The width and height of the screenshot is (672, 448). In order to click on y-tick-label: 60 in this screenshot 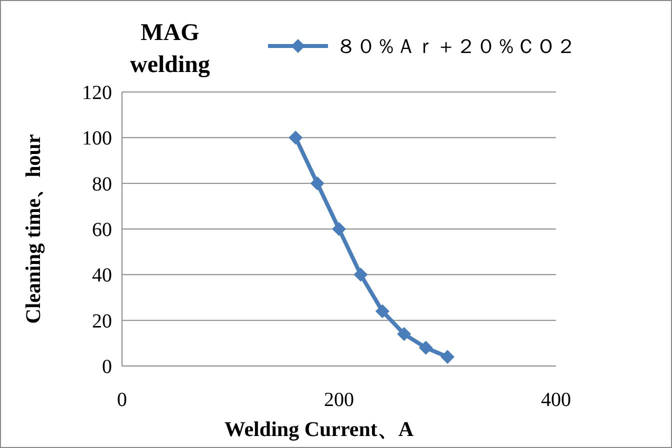, I will do `click(102, 230)`.